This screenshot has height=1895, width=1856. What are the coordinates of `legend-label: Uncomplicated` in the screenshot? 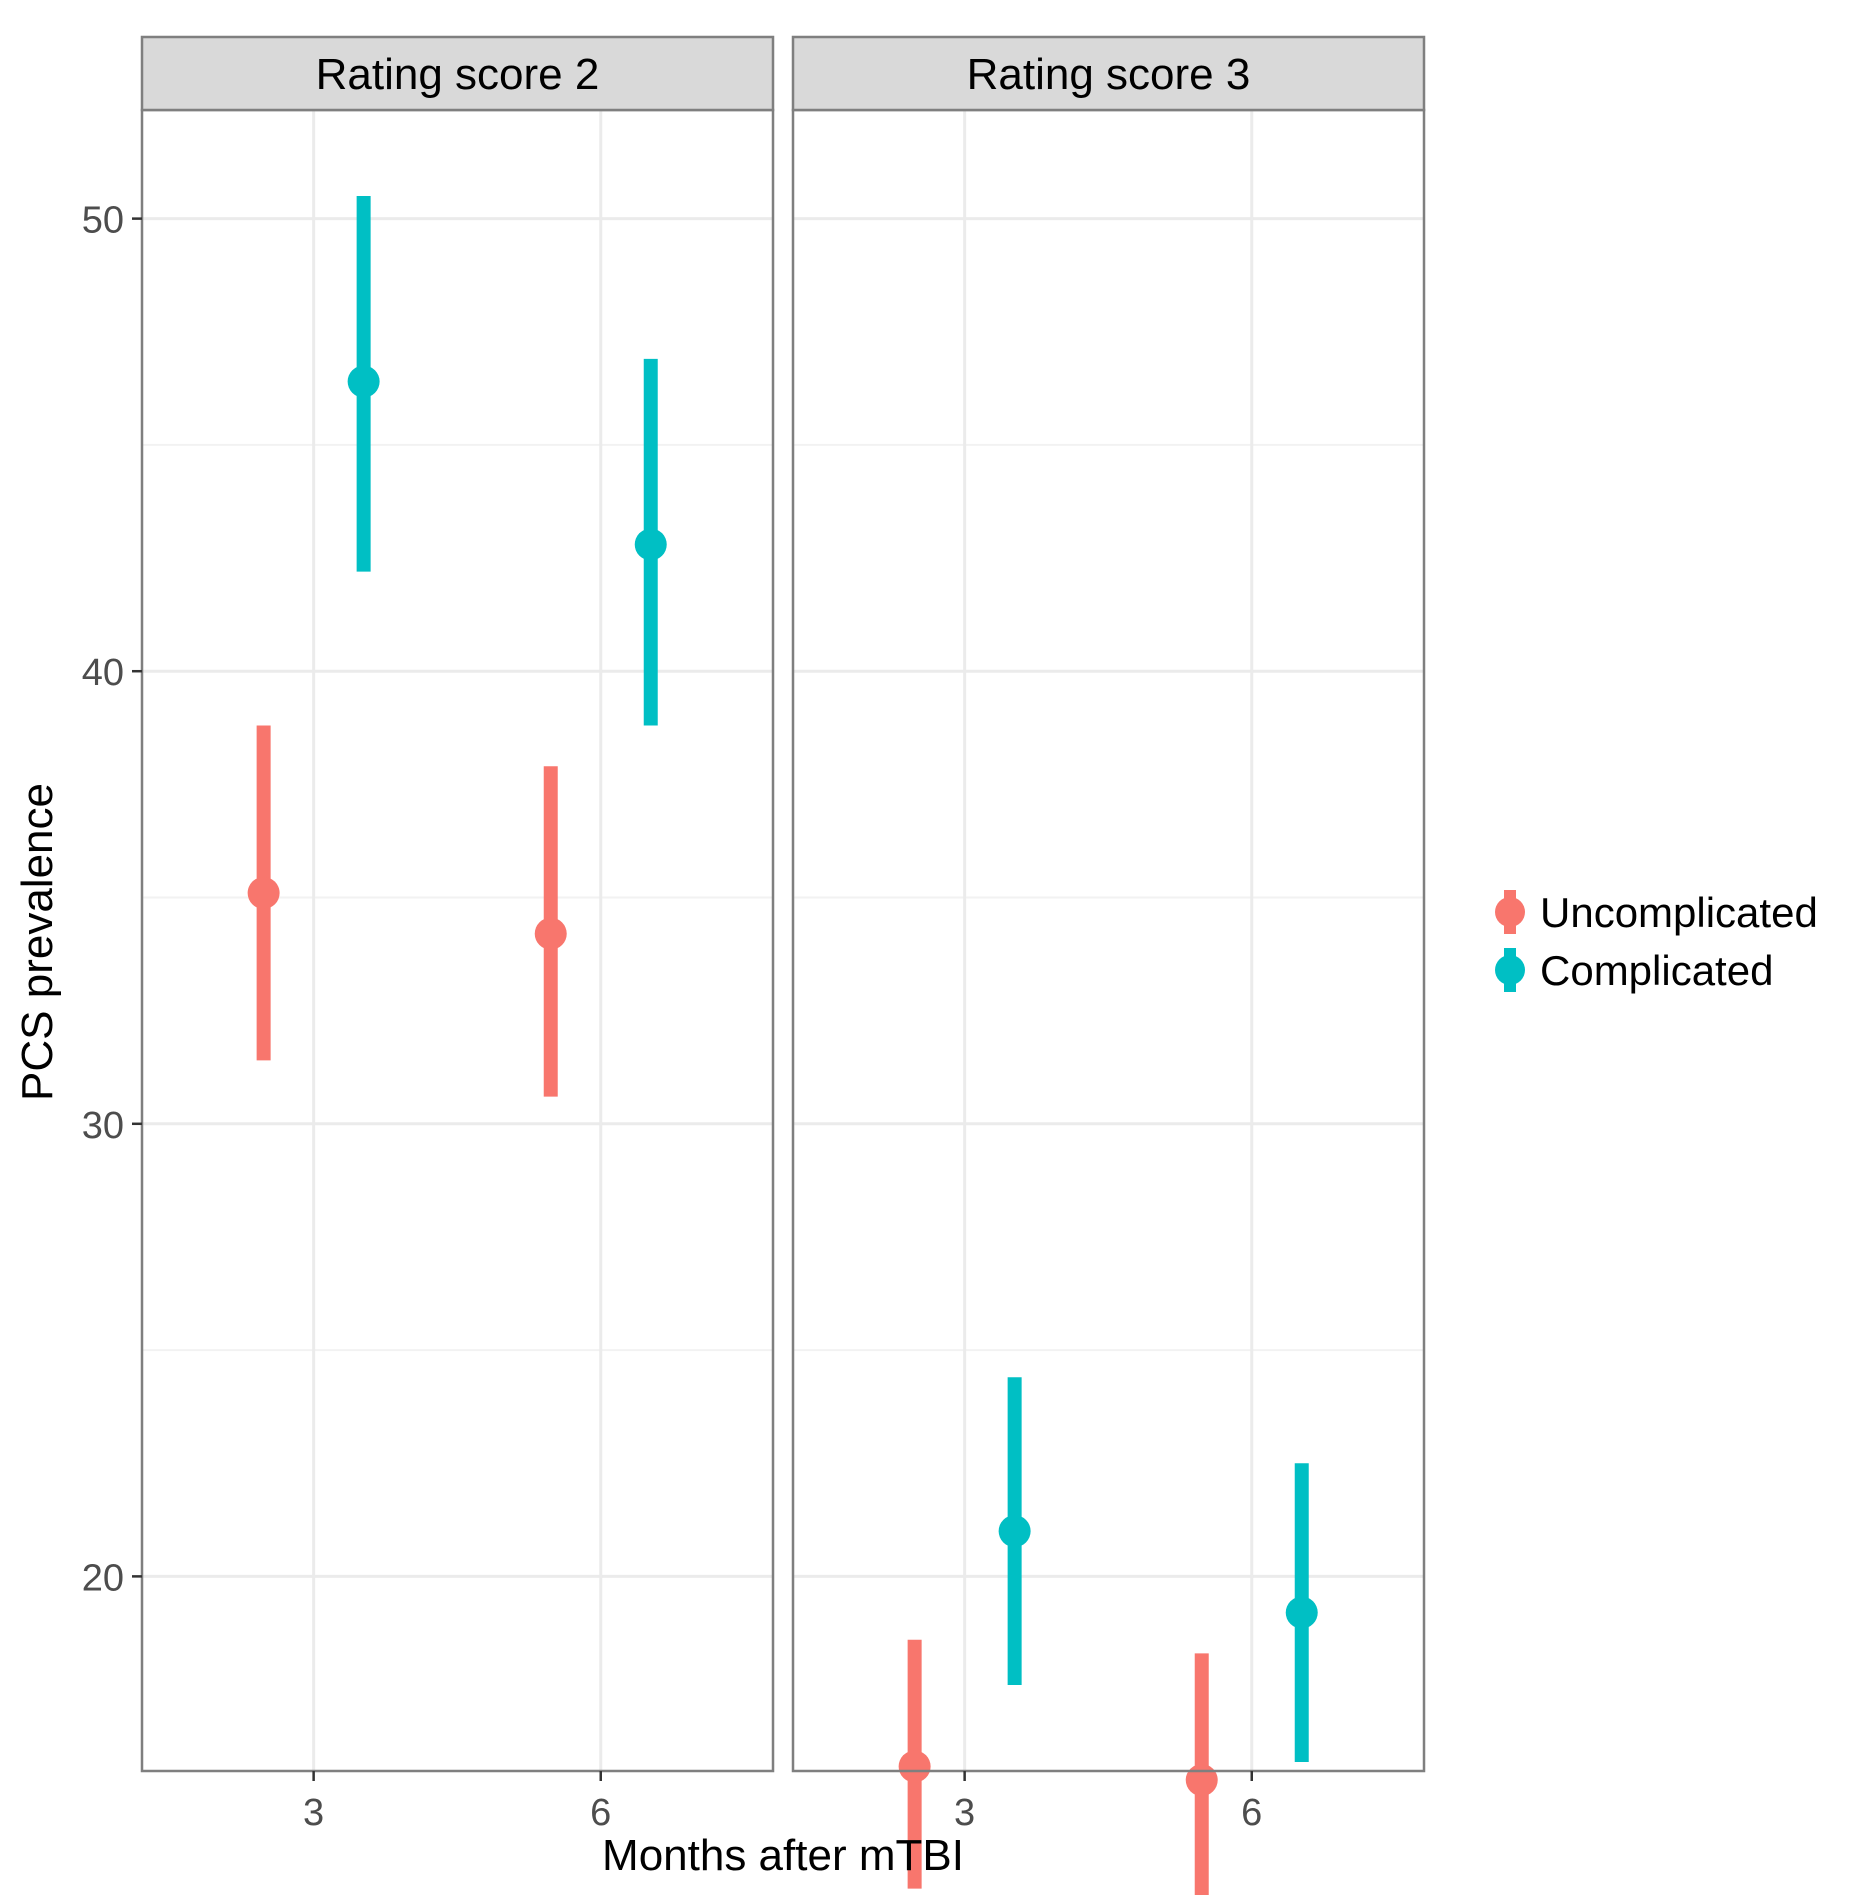 It's located at (1679, 912).